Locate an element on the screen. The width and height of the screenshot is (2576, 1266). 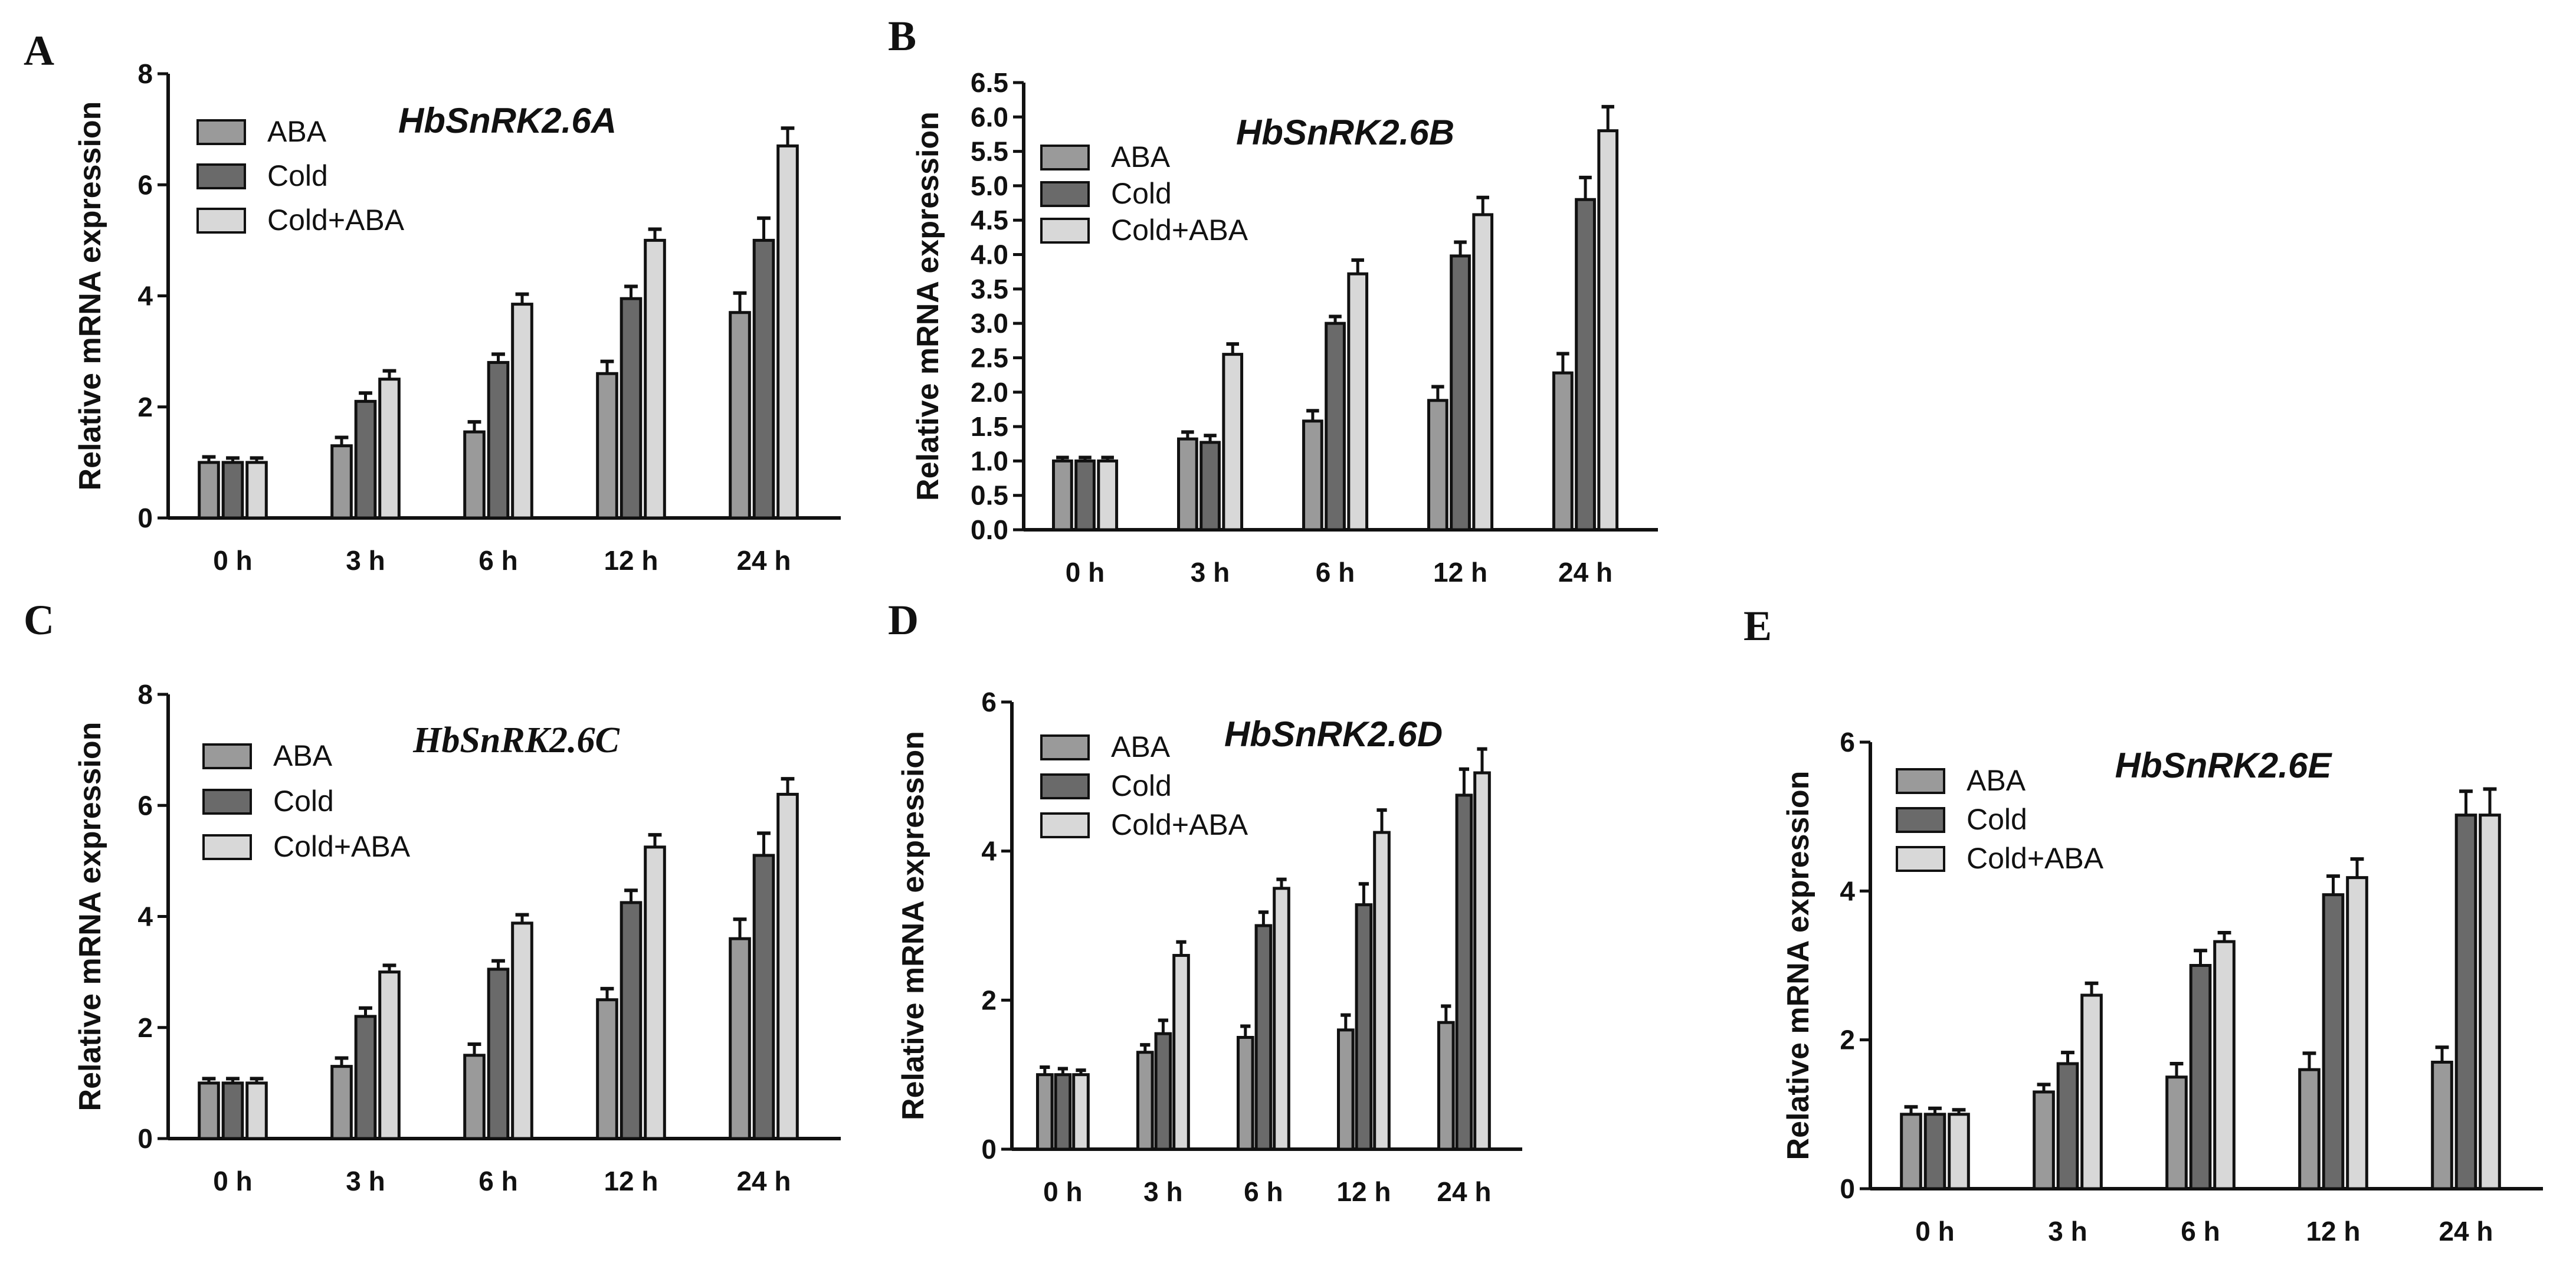
y-tick-label: 8 is located at coordinates (145, 73).